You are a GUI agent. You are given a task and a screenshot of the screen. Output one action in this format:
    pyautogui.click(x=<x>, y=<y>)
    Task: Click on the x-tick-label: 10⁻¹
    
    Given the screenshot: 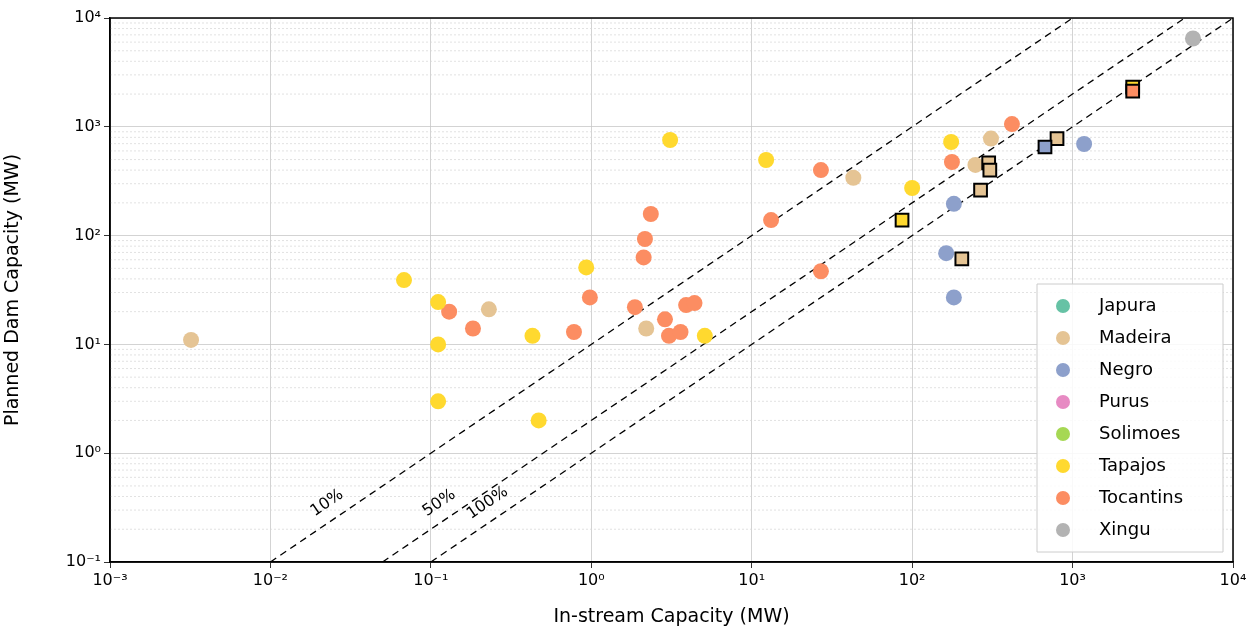 What is the action you would take?
    pyautogui.click(x=431, y=579)
    